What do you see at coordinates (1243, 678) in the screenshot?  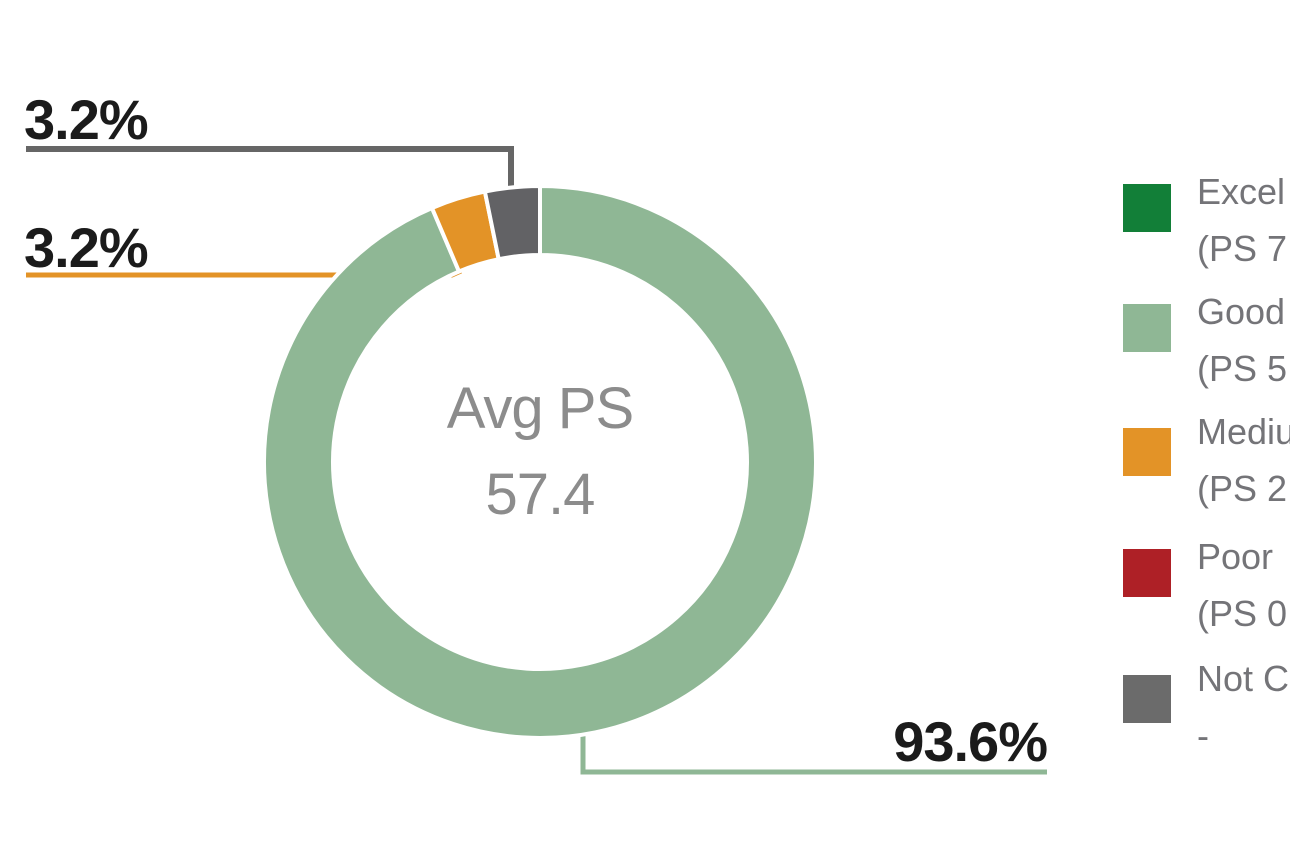 I see `legend-name-not-covered: Not C` at bounding box center [1243, 678].